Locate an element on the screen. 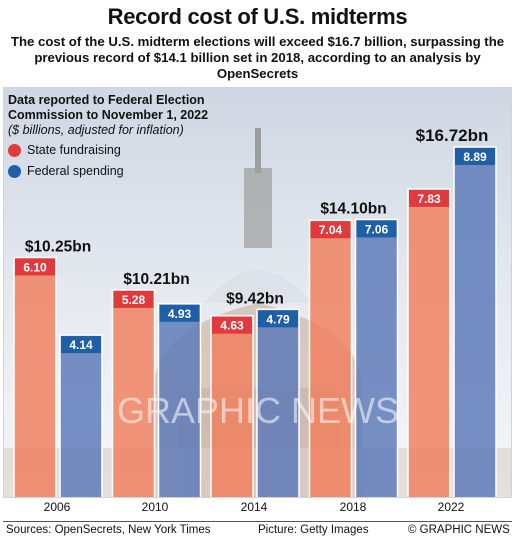  legend-item-state: State fundraising is located at coordinates (64, 150).